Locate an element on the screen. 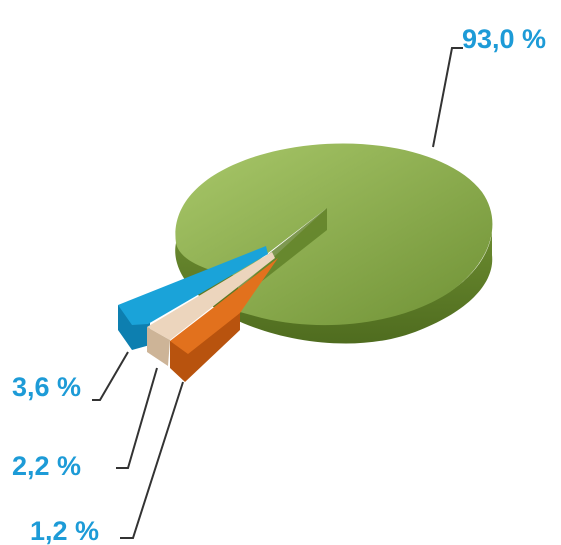 The image size is (561, 545). label-93-0: 93,0 % is located at coordinates (504, 39).